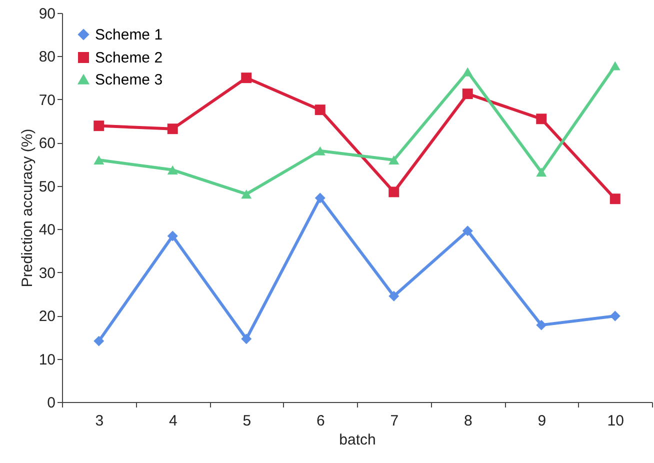 The width and height of the screenshot is (654, 463). I want to click on x-tick-label: 9, so click(542, 421).